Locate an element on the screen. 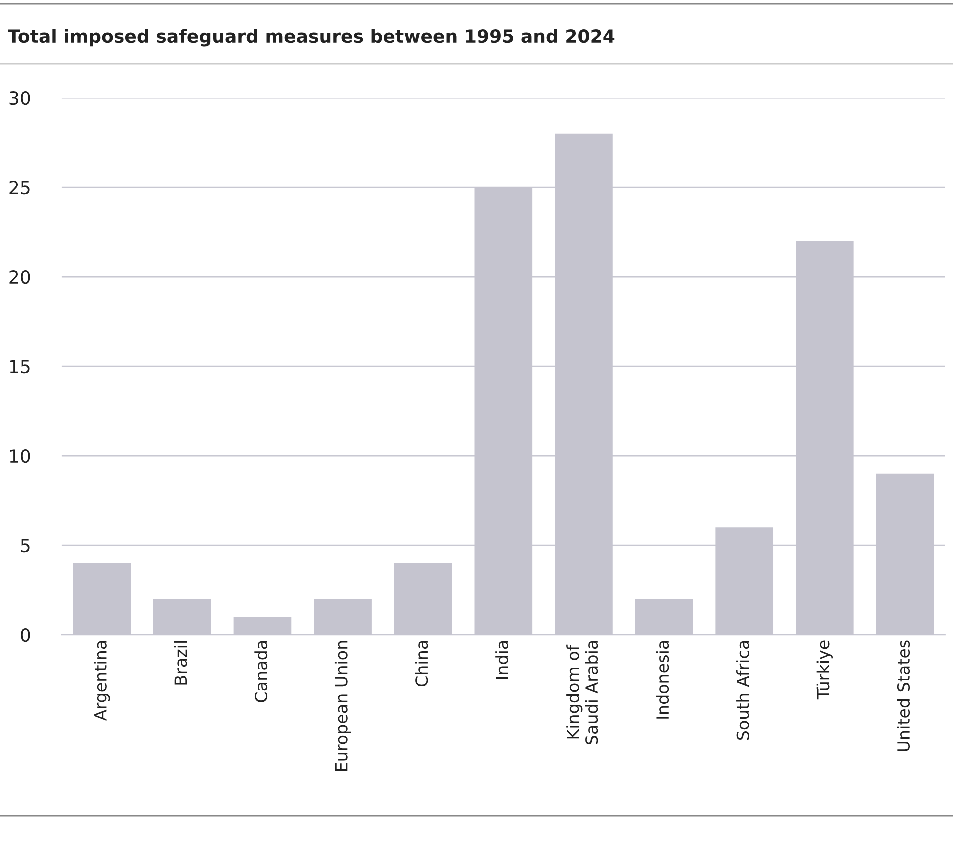 Image resolution: width=953 pixels, height=845 pixels. x-tick-label: Indonesia is located at coordinates (663, 680).